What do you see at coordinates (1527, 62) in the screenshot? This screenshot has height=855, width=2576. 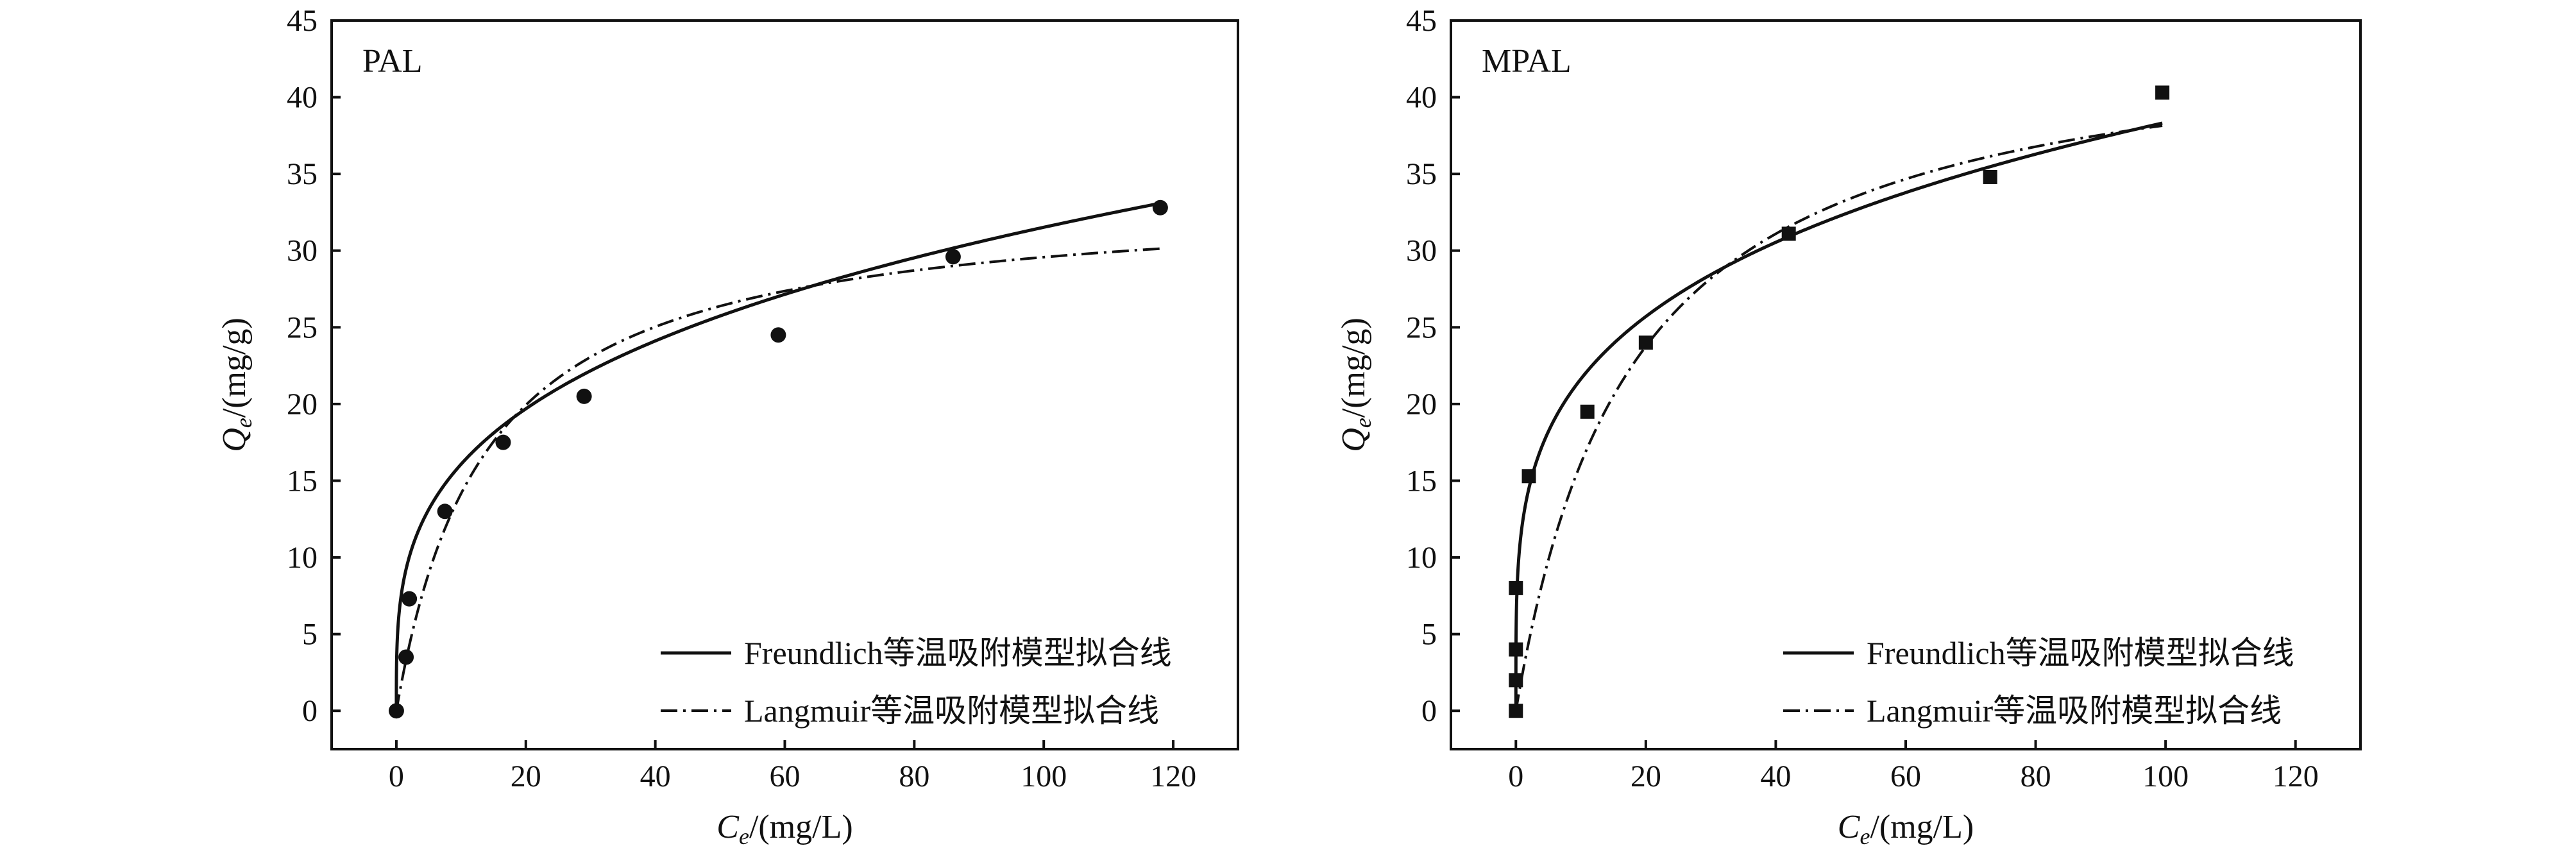 I see `panel-label: MPAL` at bounding box center [1527, 62].